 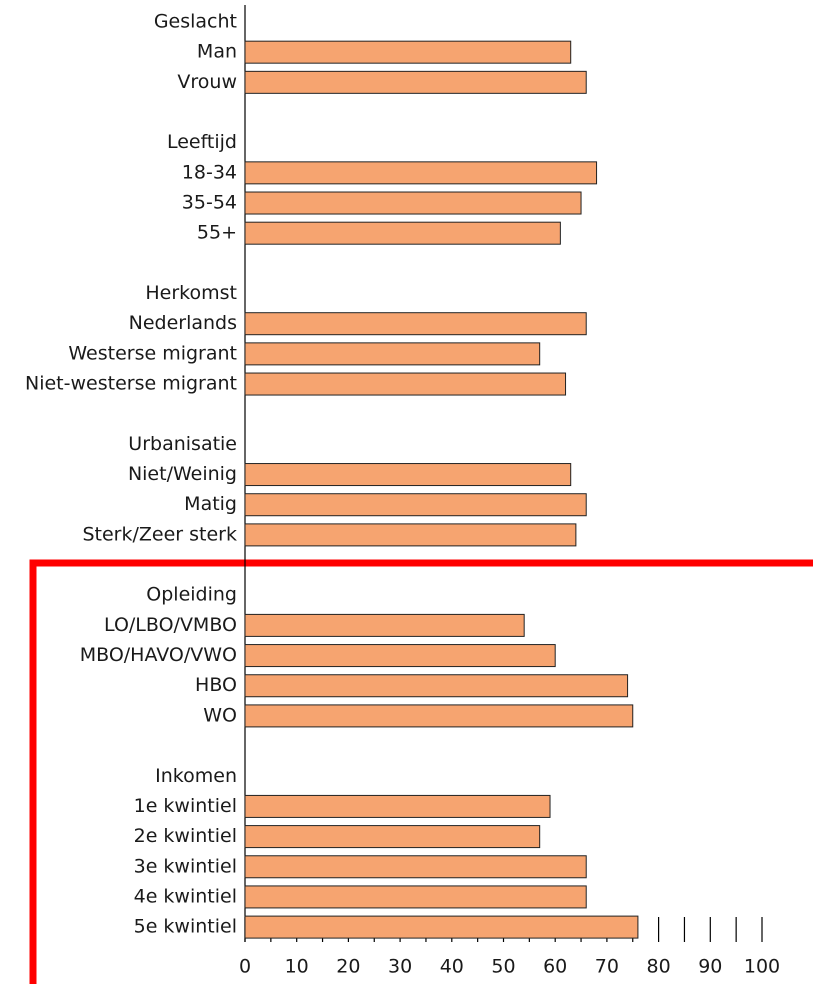 I want to click on x-tick-label: 10, so click(x=297, y=967).